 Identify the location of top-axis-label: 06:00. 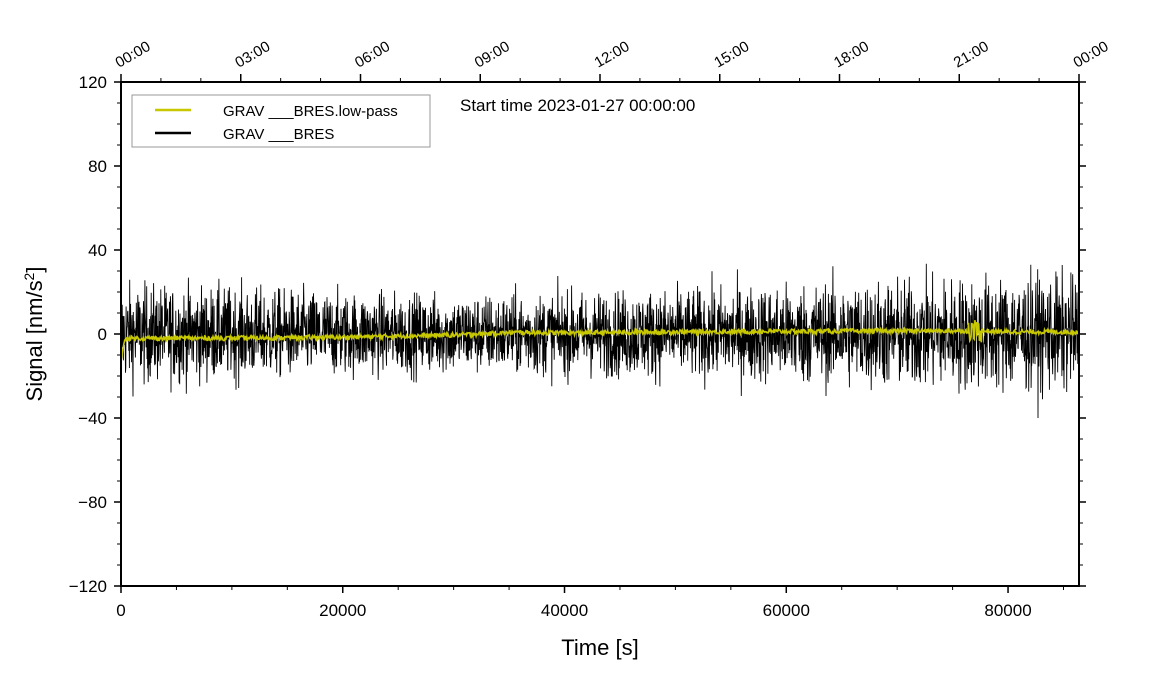
(372, 54).